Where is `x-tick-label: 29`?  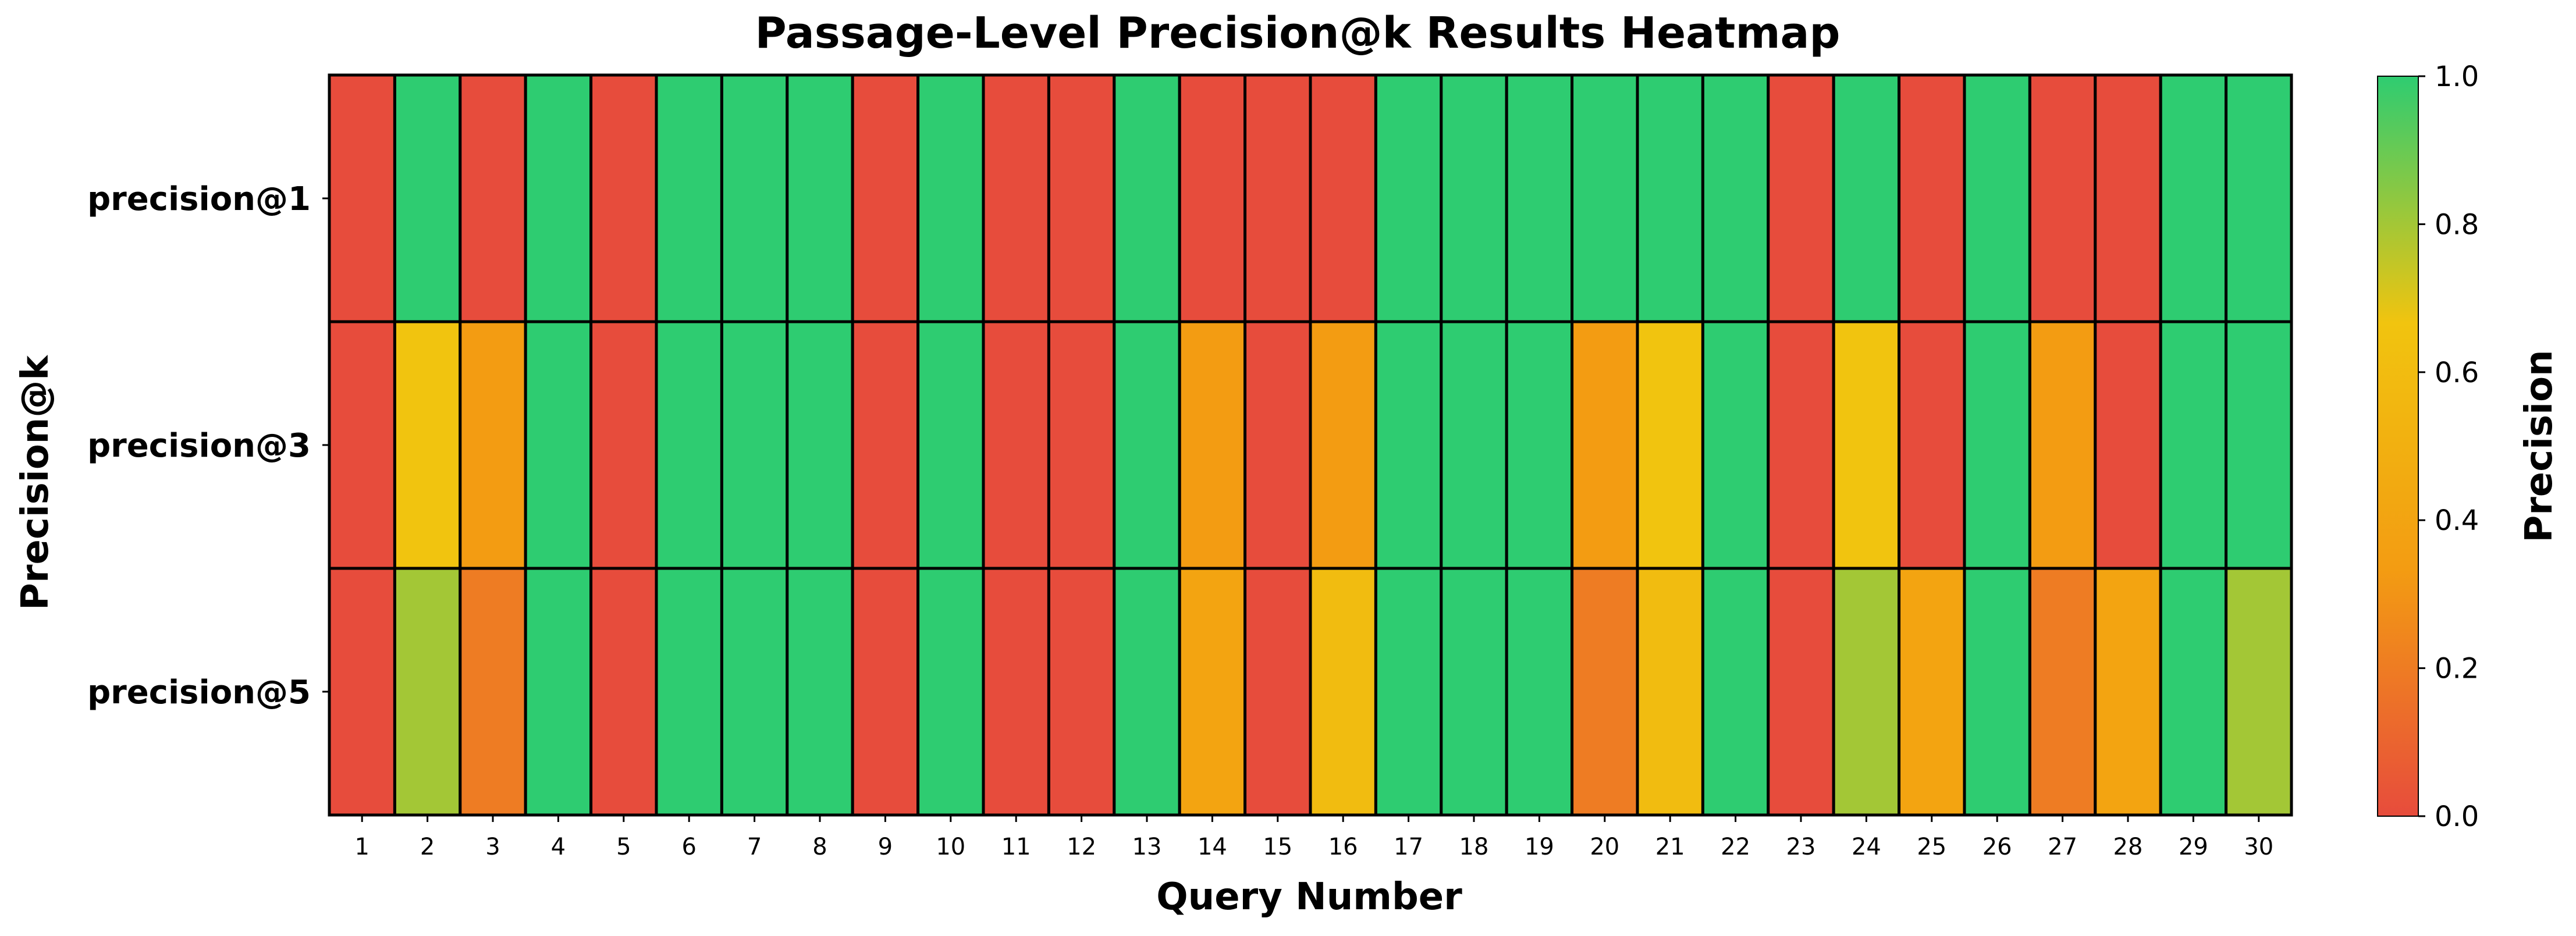 x-tick-label: 29 is located at coordinates (2193, 847).